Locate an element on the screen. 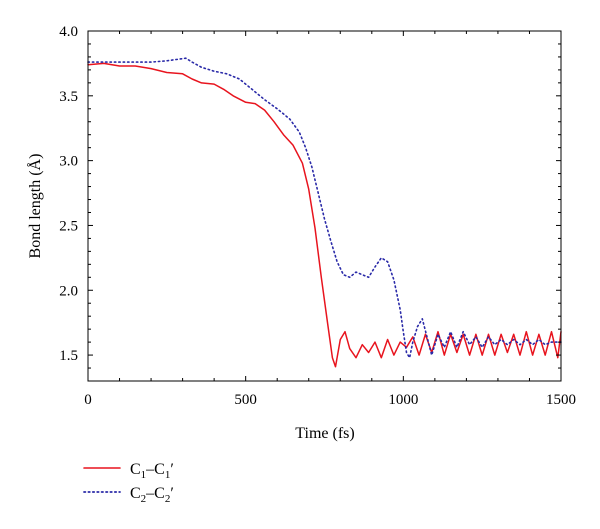  x-tick-label: 500 is located at coordinates (245, 400).